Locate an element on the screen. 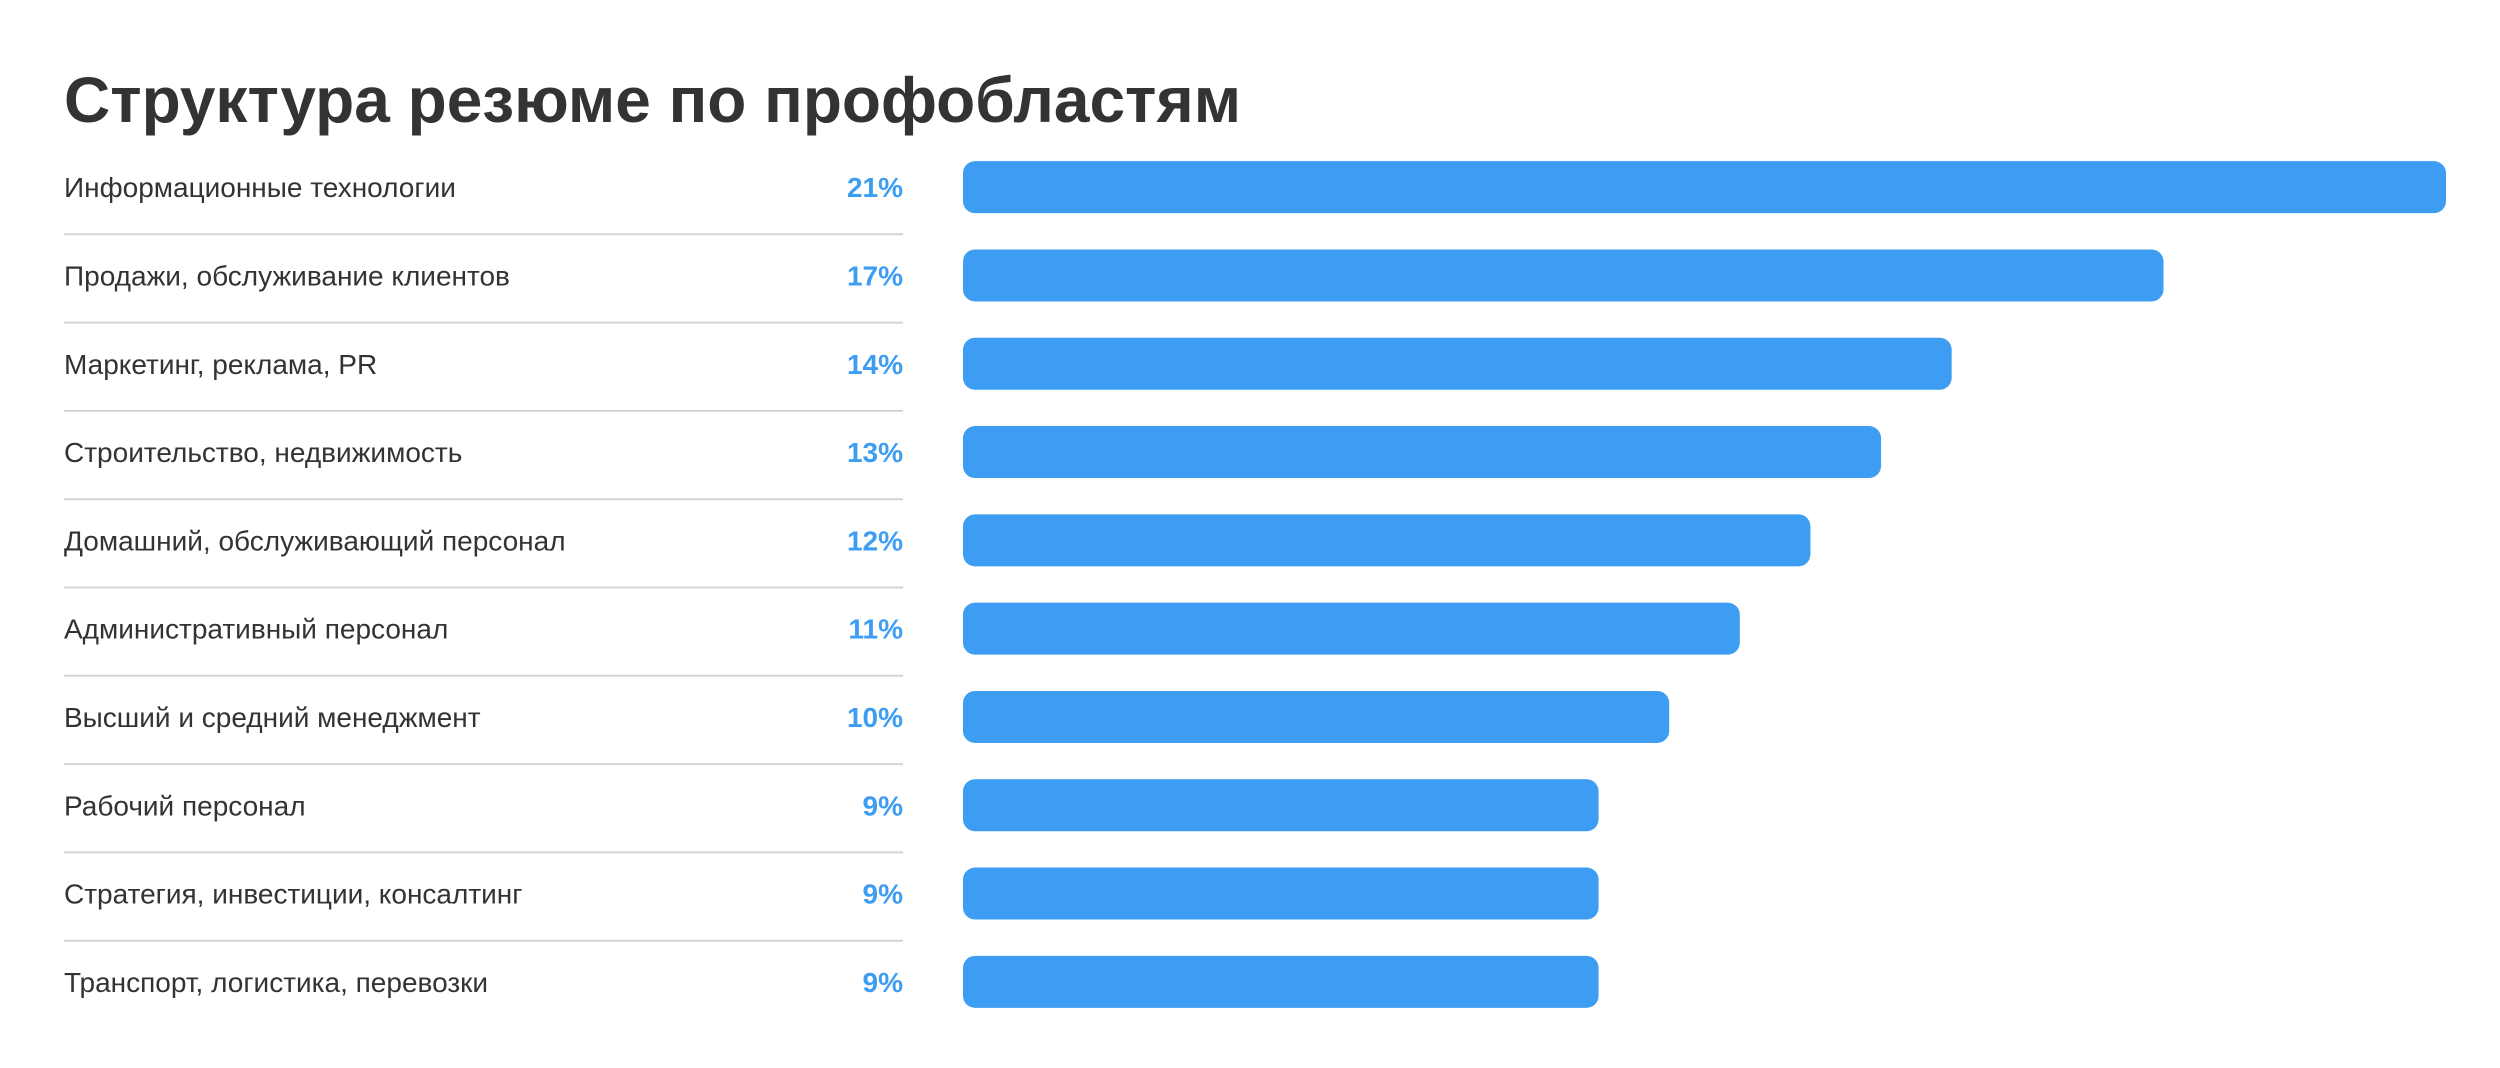  value-label: 10% is located at coordinates (875, 717).